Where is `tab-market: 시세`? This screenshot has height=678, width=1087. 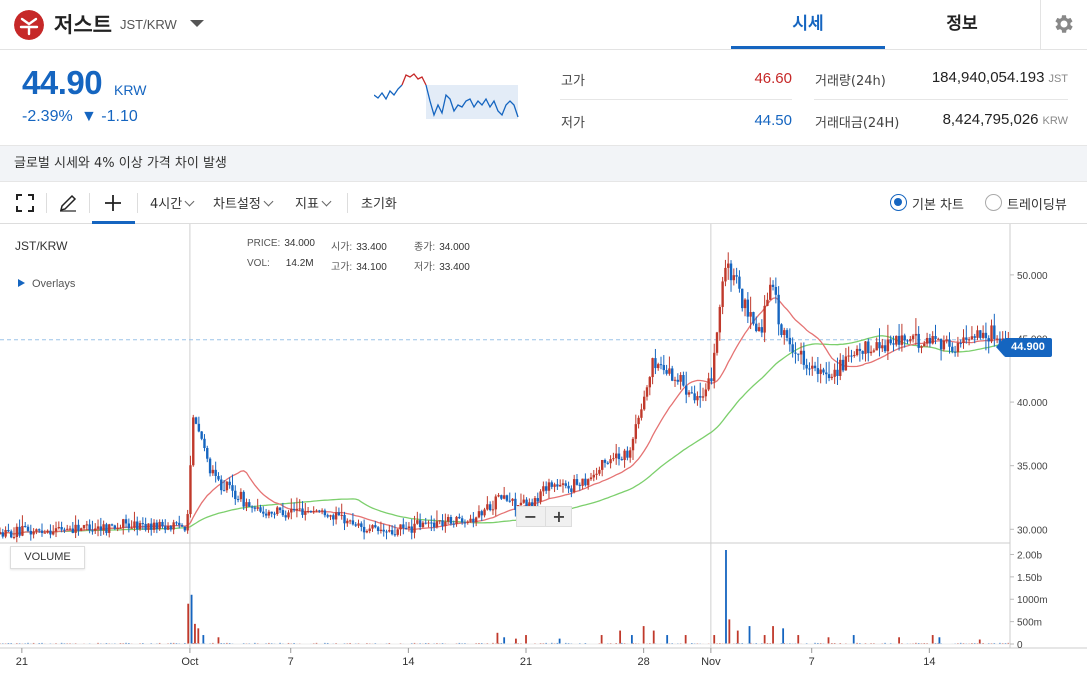
tab-market: 시세 is located at coordinates (808, 24).